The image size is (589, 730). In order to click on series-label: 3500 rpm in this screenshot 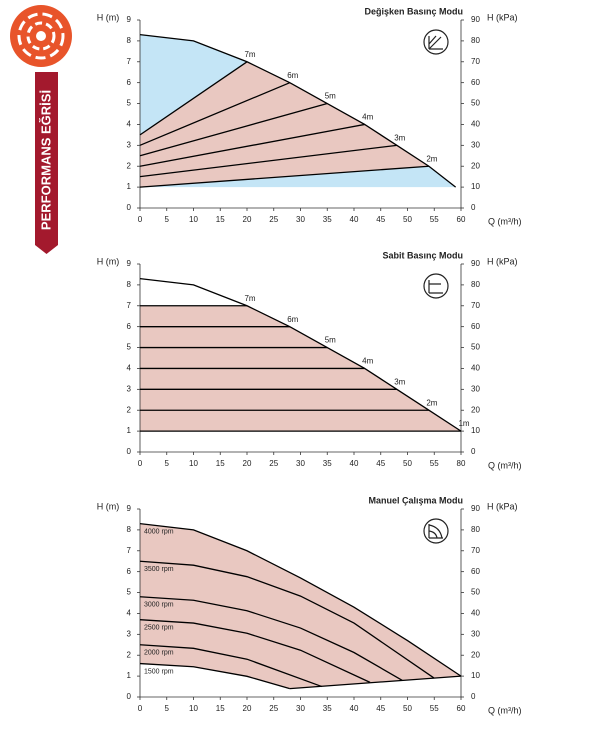, I will do `click(159, 569)`.